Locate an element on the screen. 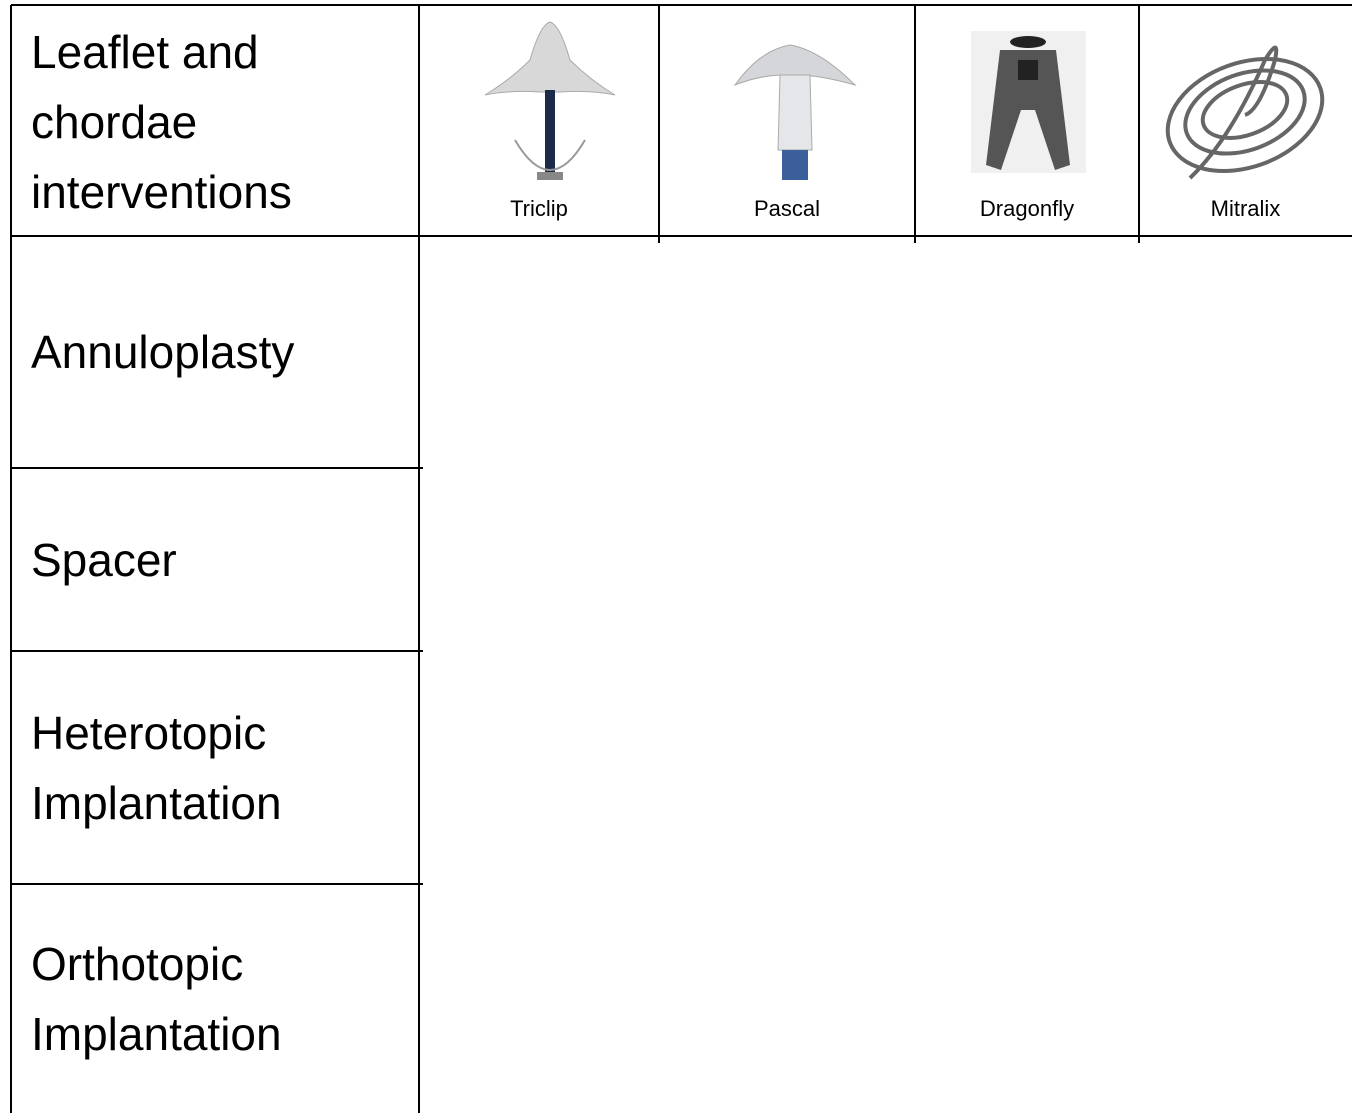 The width and height of the screenshot is (1352, 1113). device-label: Dragonfly is located at coordinates (1027, 208).